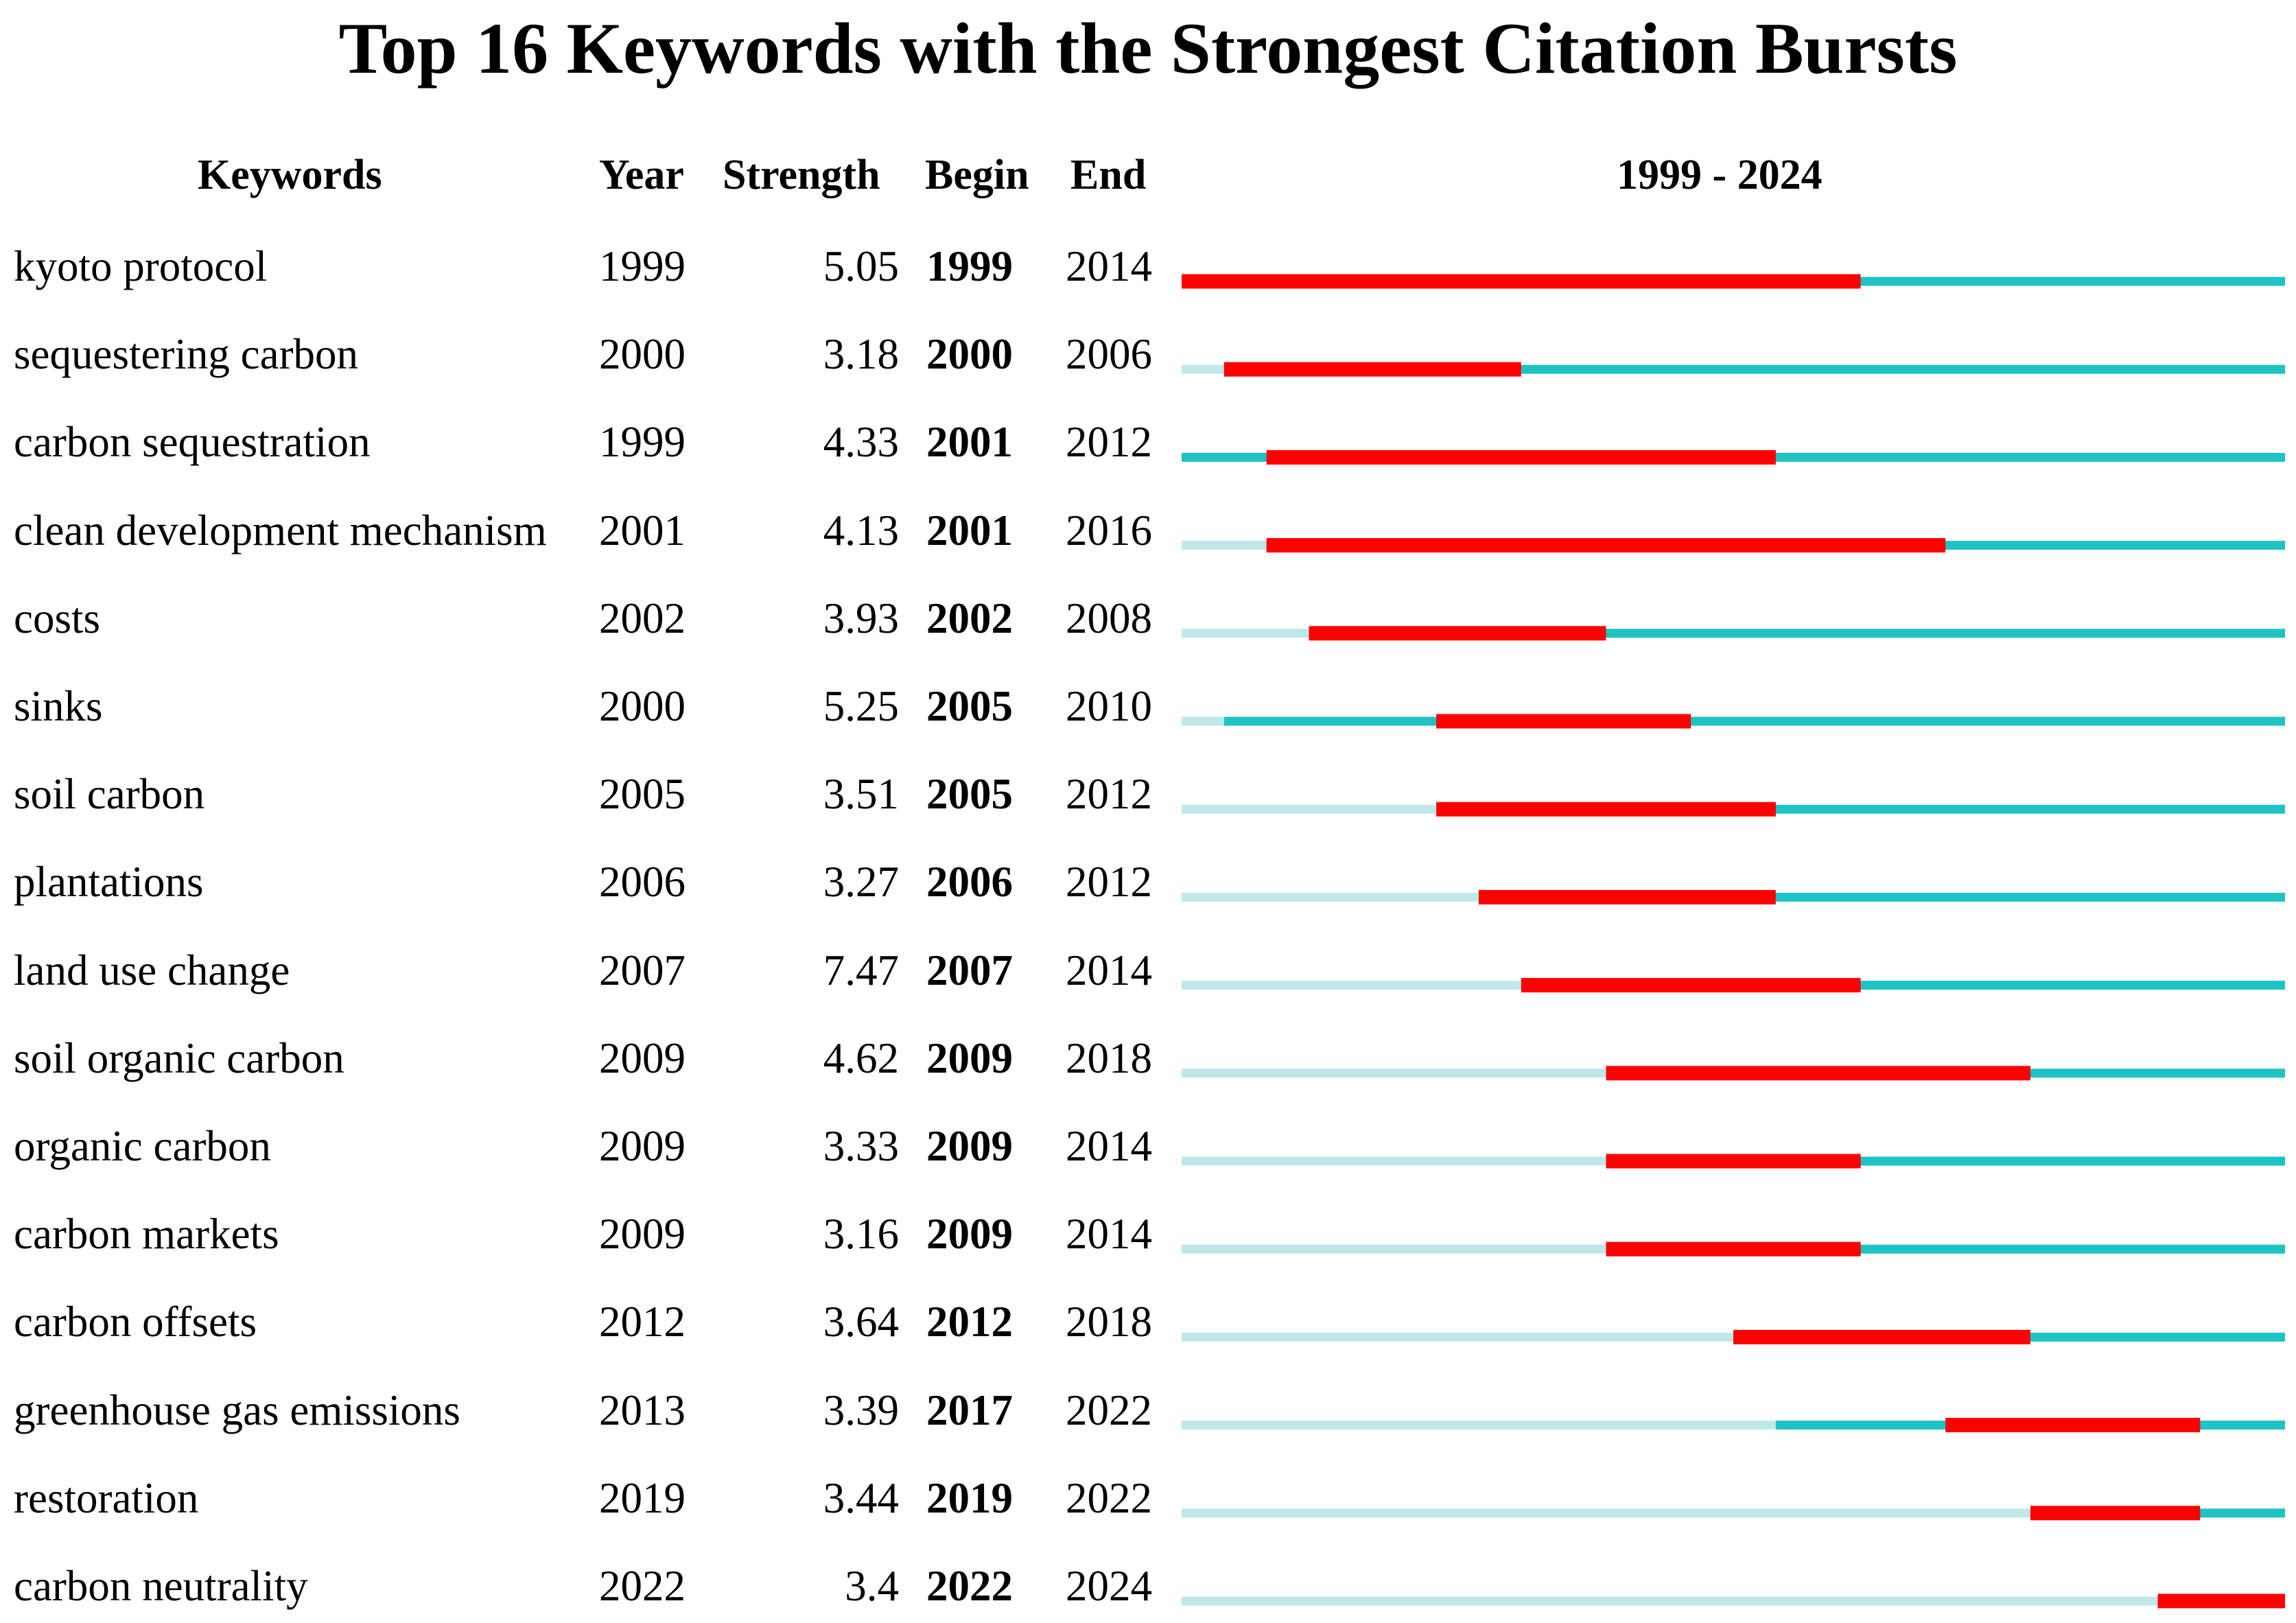  What do you see at coordinates (861, 1234) in the screenshot?
I see `strength-cell: 3.16` at bounding box center [861, 1234].